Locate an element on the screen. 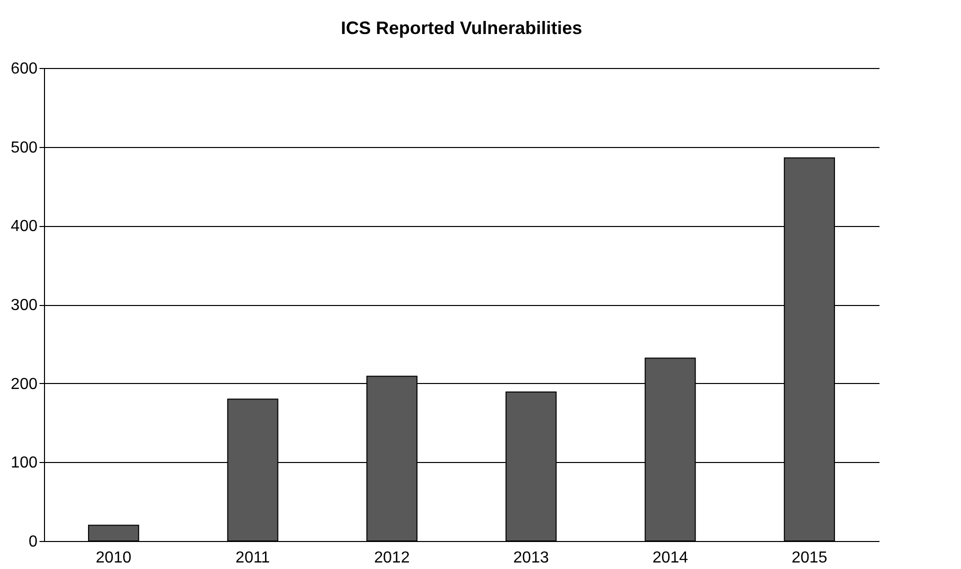 This screenshot has height=569, width=961. x-tick-label: 2014 is located at coordinates (670, 558).